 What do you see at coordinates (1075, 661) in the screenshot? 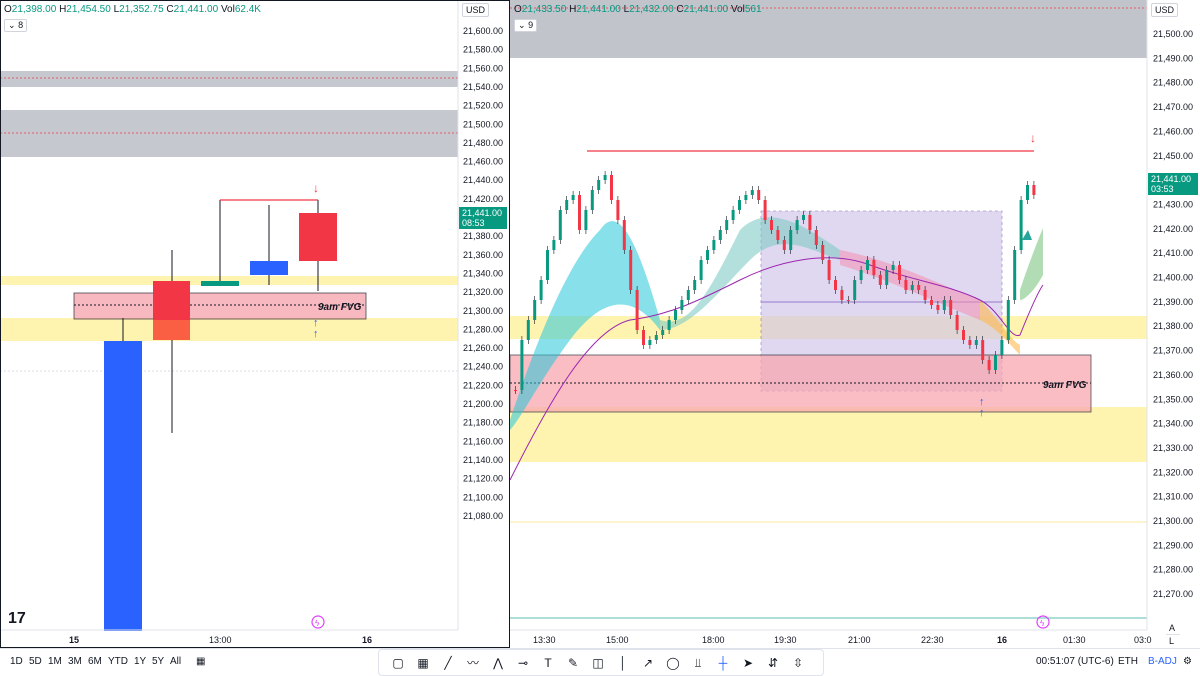
I see `clock: 00:51:07 (UTC-6)` at bounding box center [1075, 661].